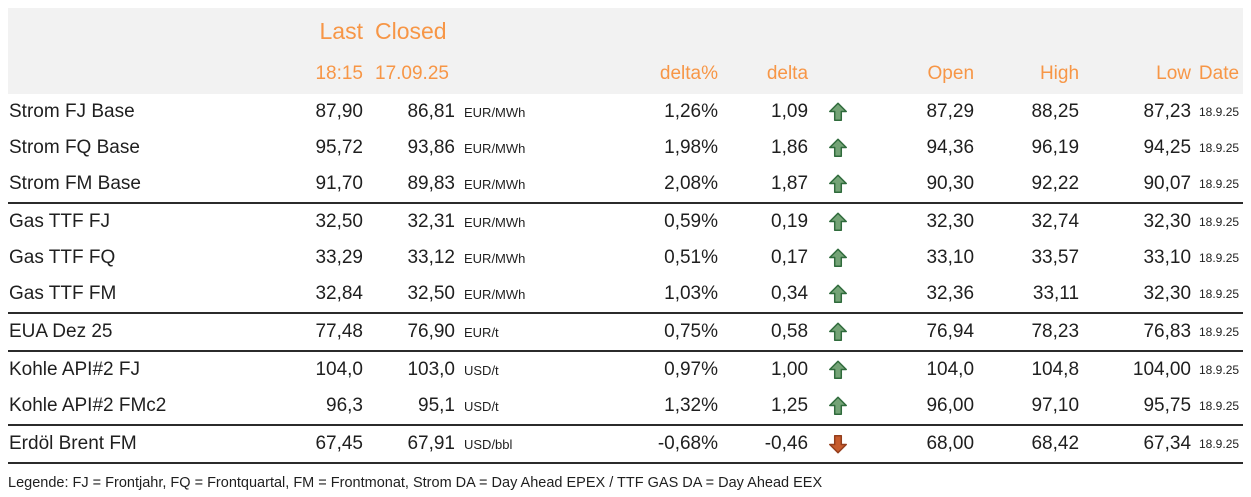 The image size is (1251, 497). Describe the element at coordinates (950, 221) in the screenshot. I see `open-value: 32,30` at that location.